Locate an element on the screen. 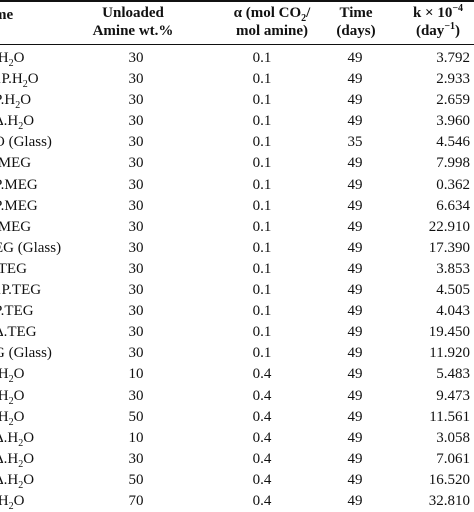 The width and height of the screenshot is (474, 512). cell-k: 2.933 is located at coordinates (453, 79).